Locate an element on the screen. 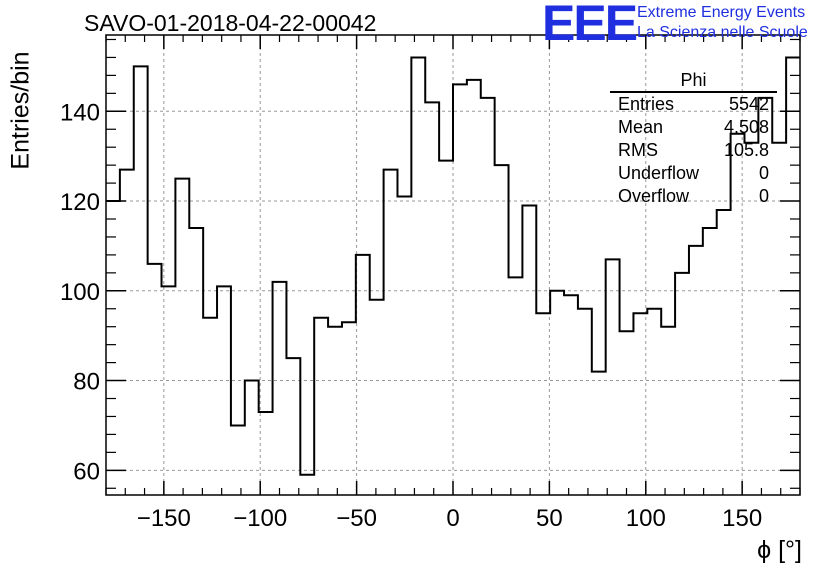 The image size is (836, 572). stats-row-underflow: Underflow 0 is located at coordinates (693, 173).